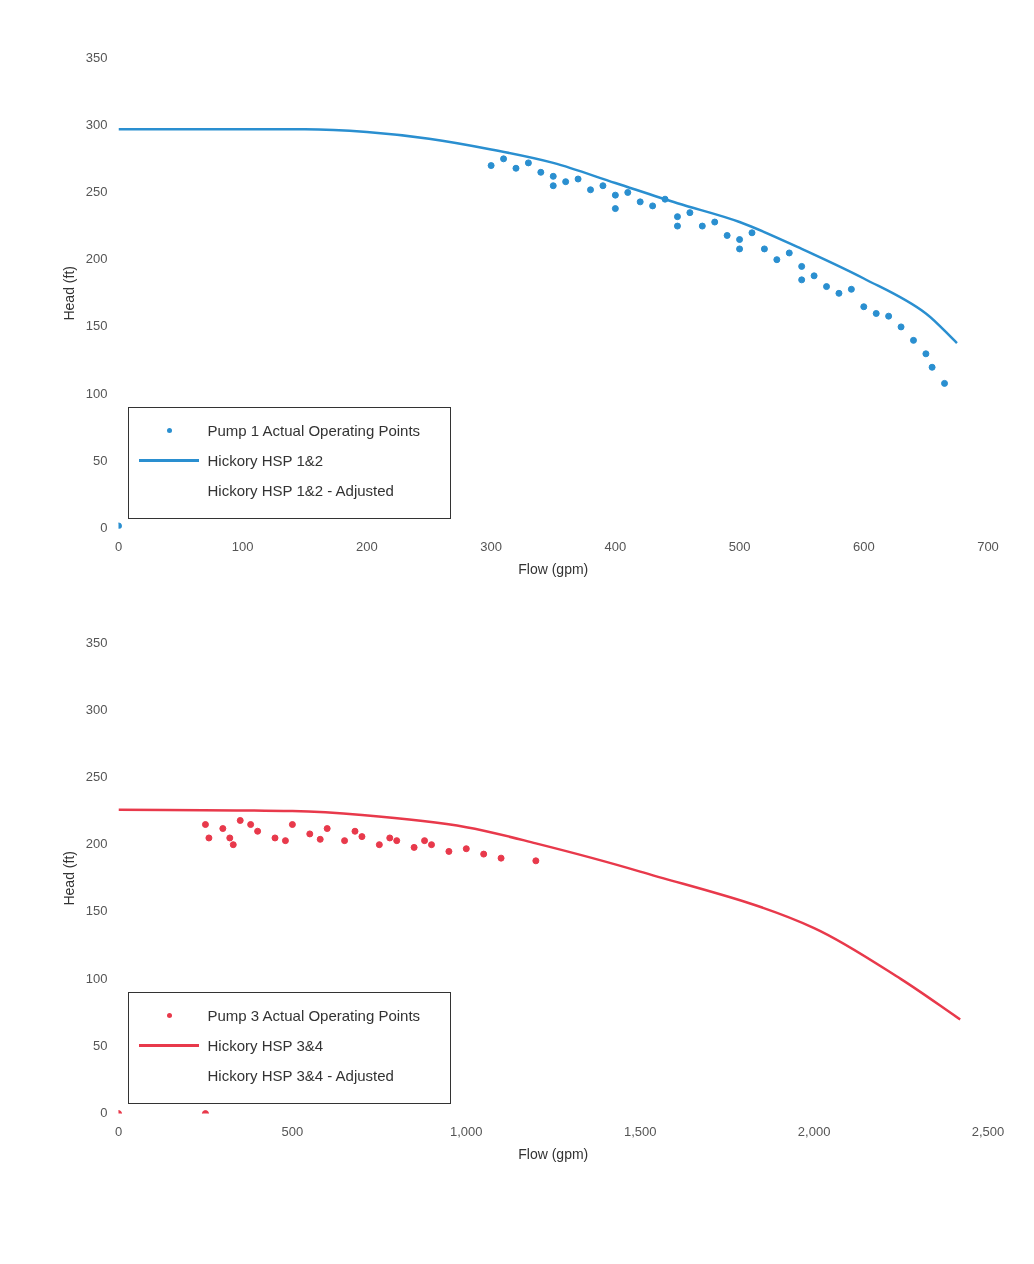 Image resolution: width=1034 pixels, height=1264 pixels. I want to click on x-tick-label: 200, so click(367, 546).